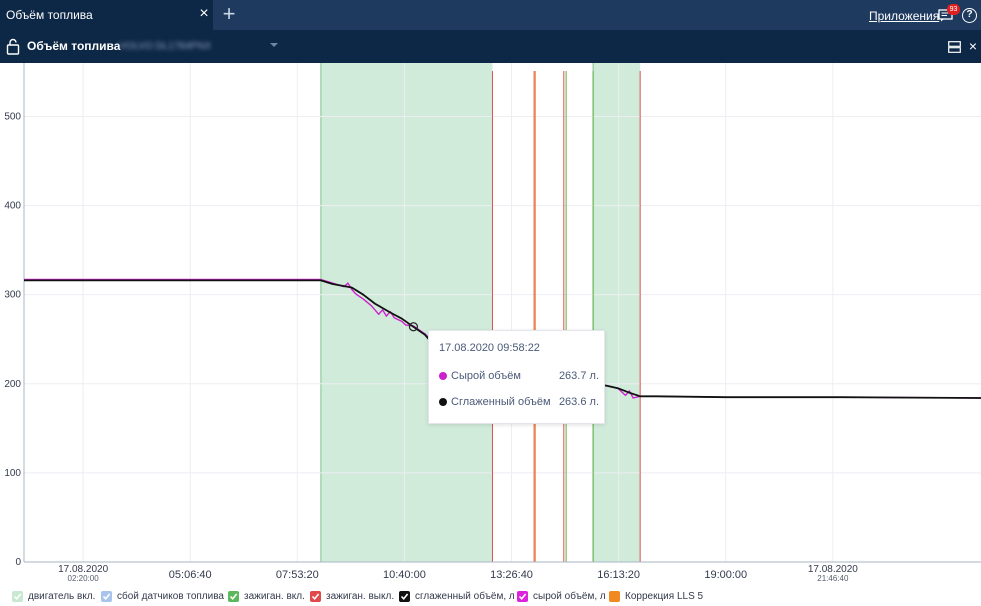 The height and width of the screenshot is (606, 981). Describe the element at coordinates (578, 376) in the screenshot. I see `tooltip-value: 263.7 л.` at that location.